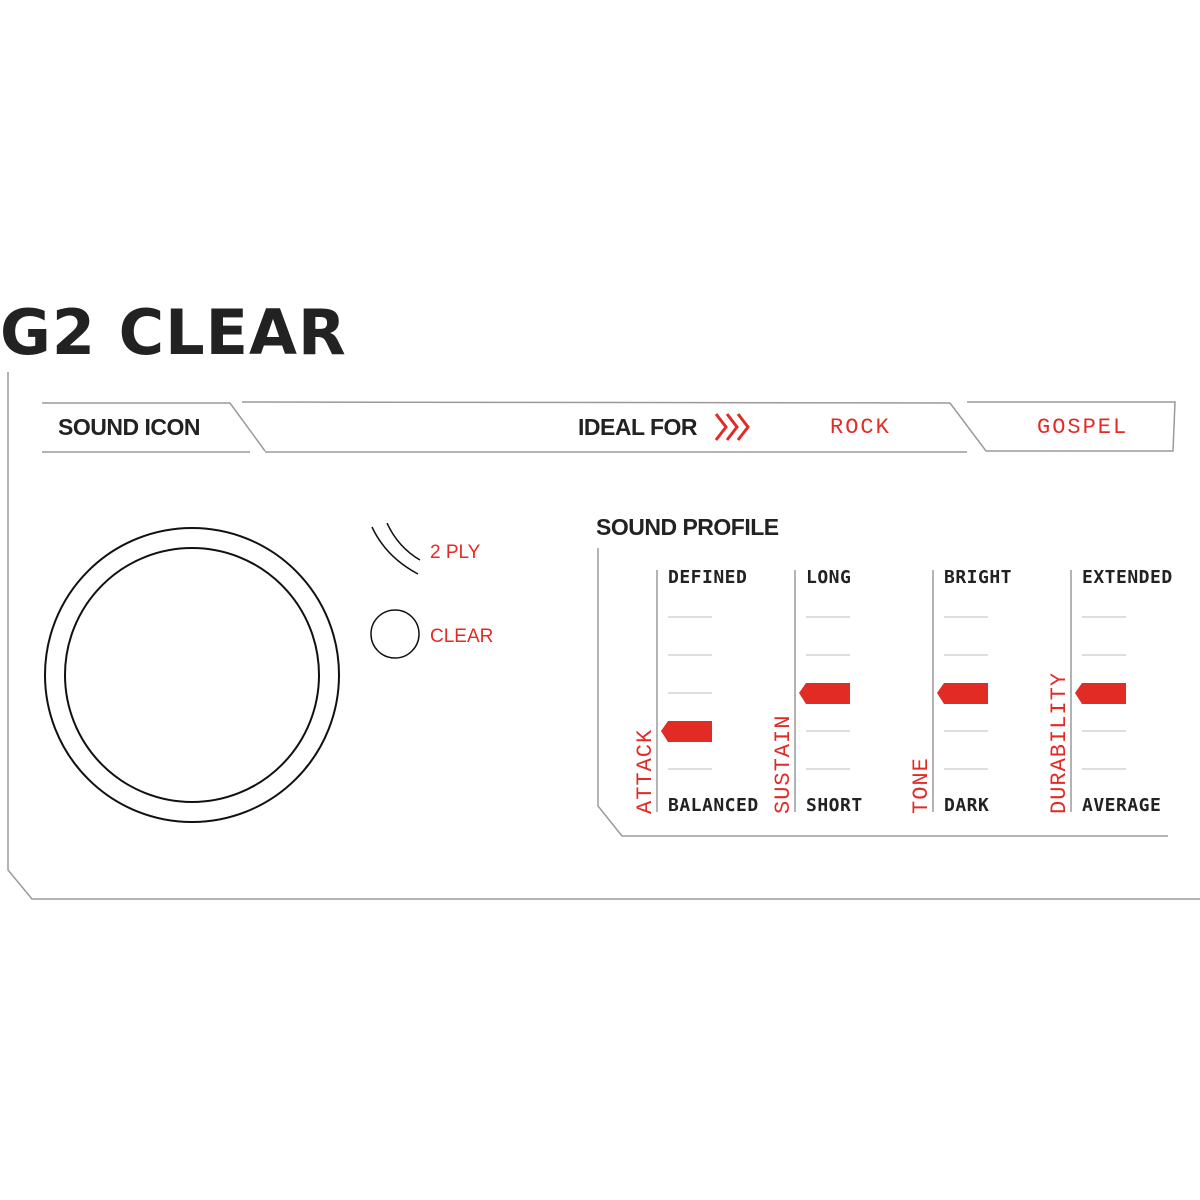 The width and height of the screenshot is (1200, 1200). Describe the element at coordinates (829, 577) in the screenshot. I see `slider-top-label: LONG` at that location.